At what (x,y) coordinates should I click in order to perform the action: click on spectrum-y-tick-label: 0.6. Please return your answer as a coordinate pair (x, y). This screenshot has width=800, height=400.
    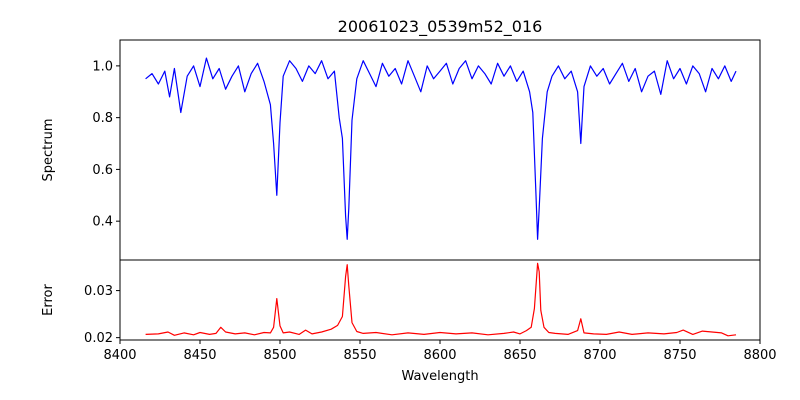
    Looking at the image, I should click on (102, 170).